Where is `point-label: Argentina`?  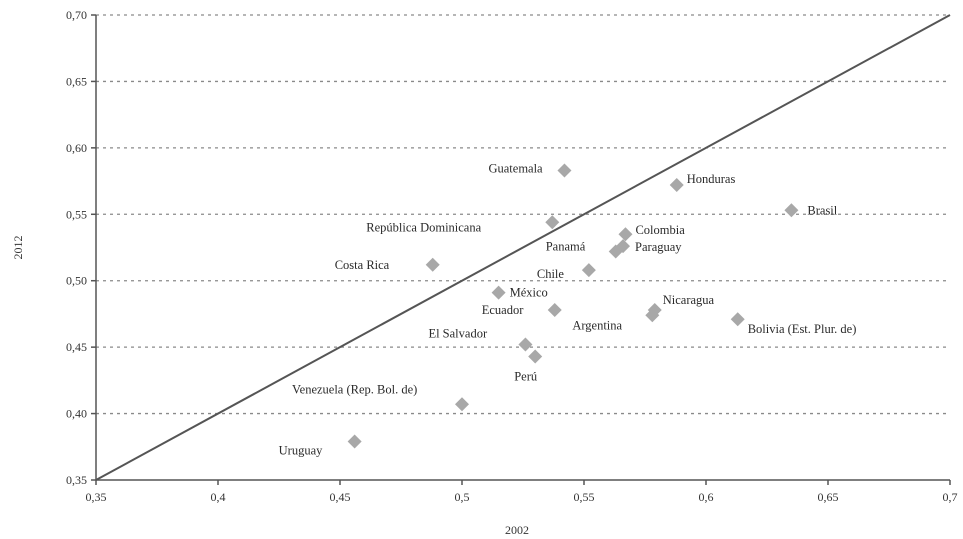
point-label: Argentina is located at coordinates (597, 325).